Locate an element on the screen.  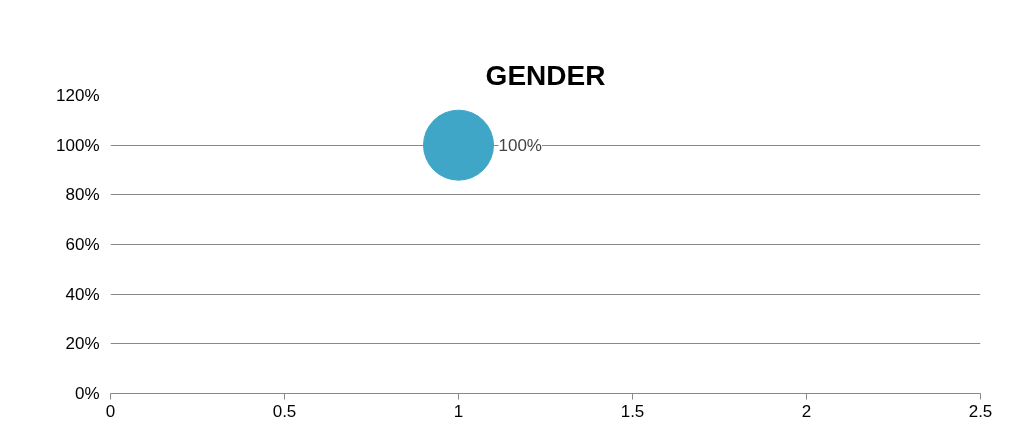
x-tick-label: 2 is located at coordinates (806, 411).